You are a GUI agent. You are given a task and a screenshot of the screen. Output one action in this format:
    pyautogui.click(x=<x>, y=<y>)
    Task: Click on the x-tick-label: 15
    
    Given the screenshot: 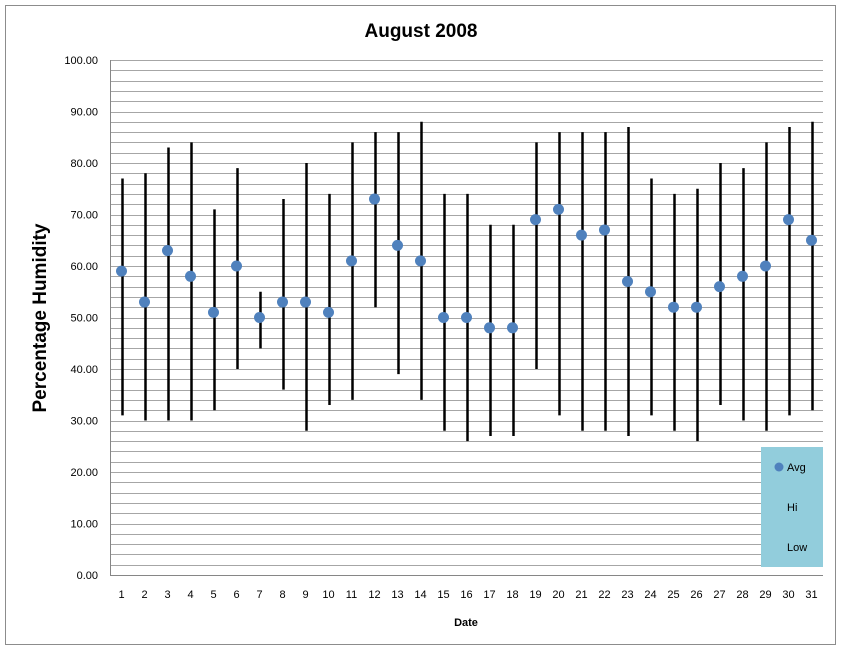 What is the action you would take?
    pyautogui.click(x=443, y=595)
    